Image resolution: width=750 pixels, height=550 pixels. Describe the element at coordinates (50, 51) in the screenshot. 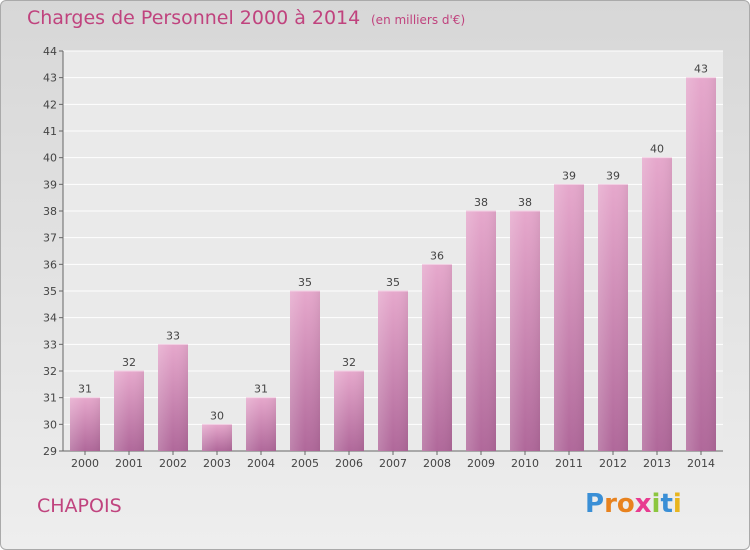

I see `y-tick-label: 44` at that location.